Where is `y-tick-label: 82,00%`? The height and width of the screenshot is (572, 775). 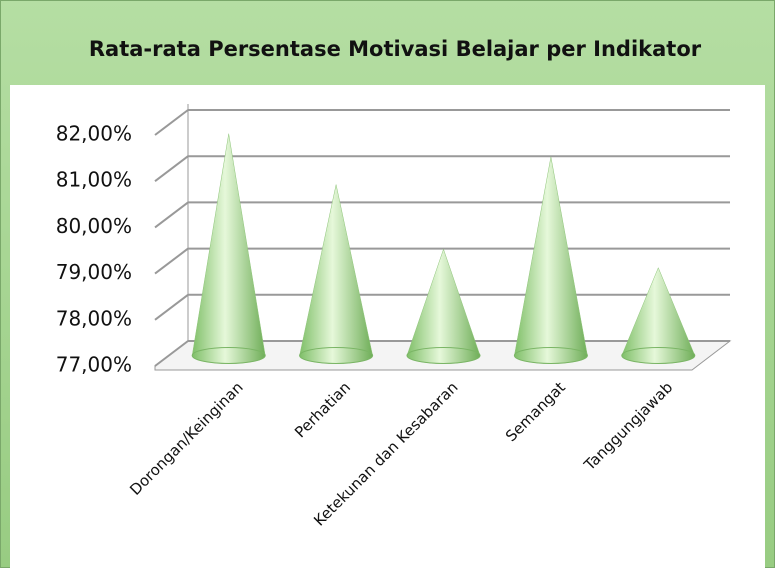 y-tick-label: 82,00% is located at coordinates (94, 134).